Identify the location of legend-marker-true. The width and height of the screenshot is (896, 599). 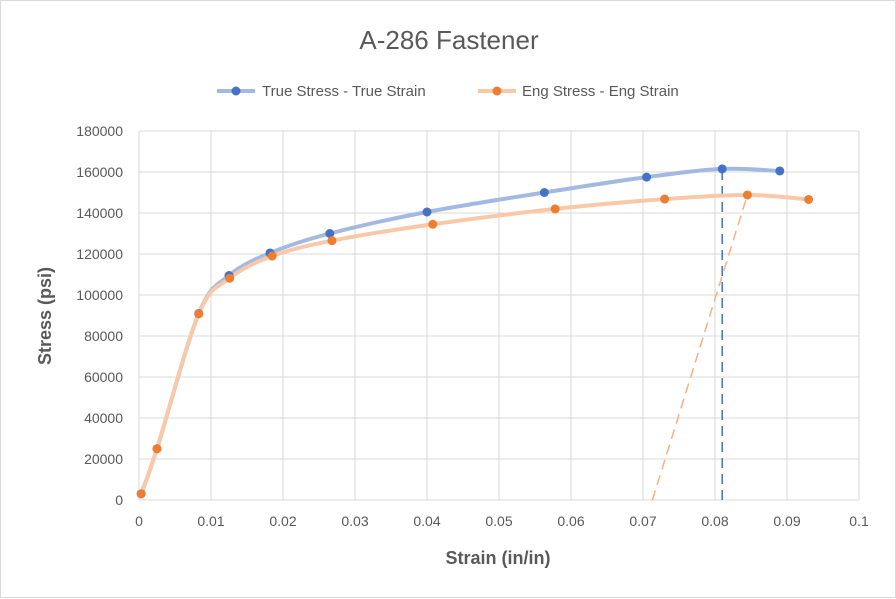
(236, 91).